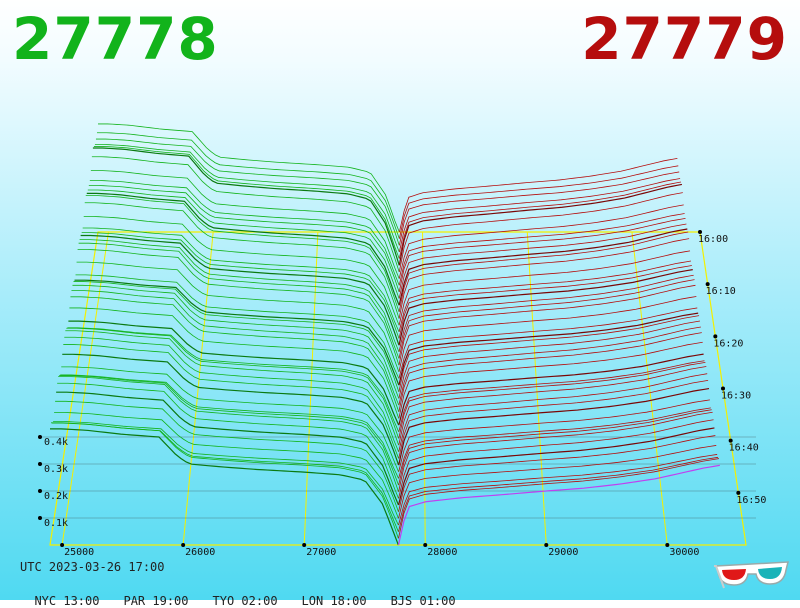 The height and width of the screenshot is (608, 800). Describe the element at coordinates (728, 343) in the screenshot. I see `time-tick-label: 16:20` at that location.